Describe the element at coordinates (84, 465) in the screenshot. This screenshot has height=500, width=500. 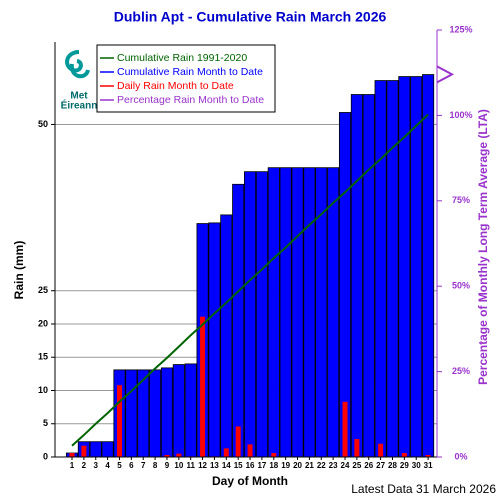
I see `x-tick-label: 2` at that location.